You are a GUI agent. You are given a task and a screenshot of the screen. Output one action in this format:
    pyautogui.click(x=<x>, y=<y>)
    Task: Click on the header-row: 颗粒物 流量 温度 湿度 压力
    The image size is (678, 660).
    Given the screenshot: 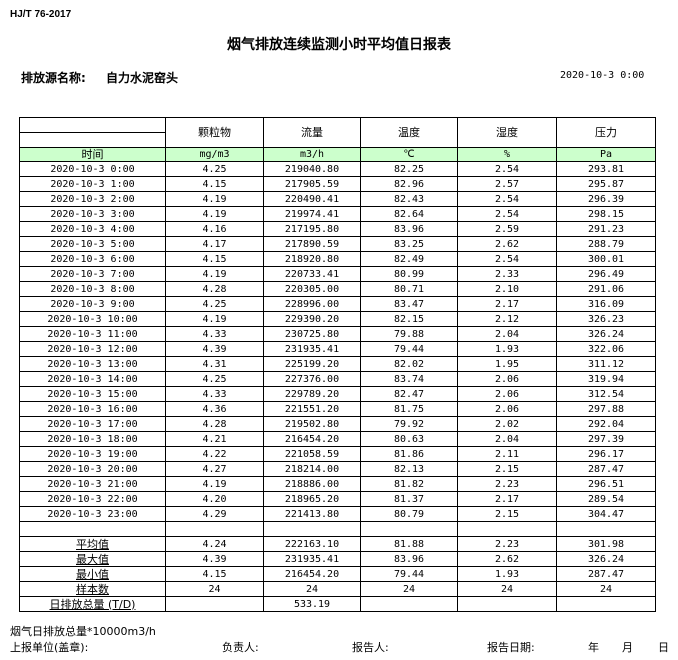 What is the action you would take?
    pyautogui.click(x=337, y=132)
    